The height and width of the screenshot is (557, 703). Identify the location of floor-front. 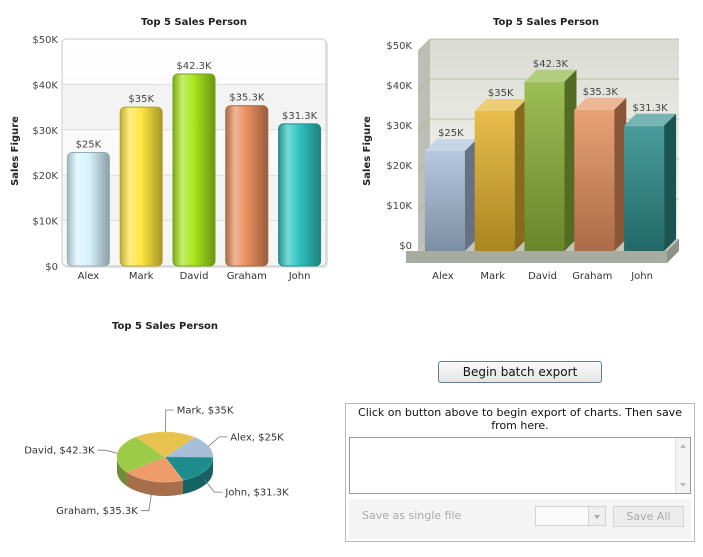
(536, 257).